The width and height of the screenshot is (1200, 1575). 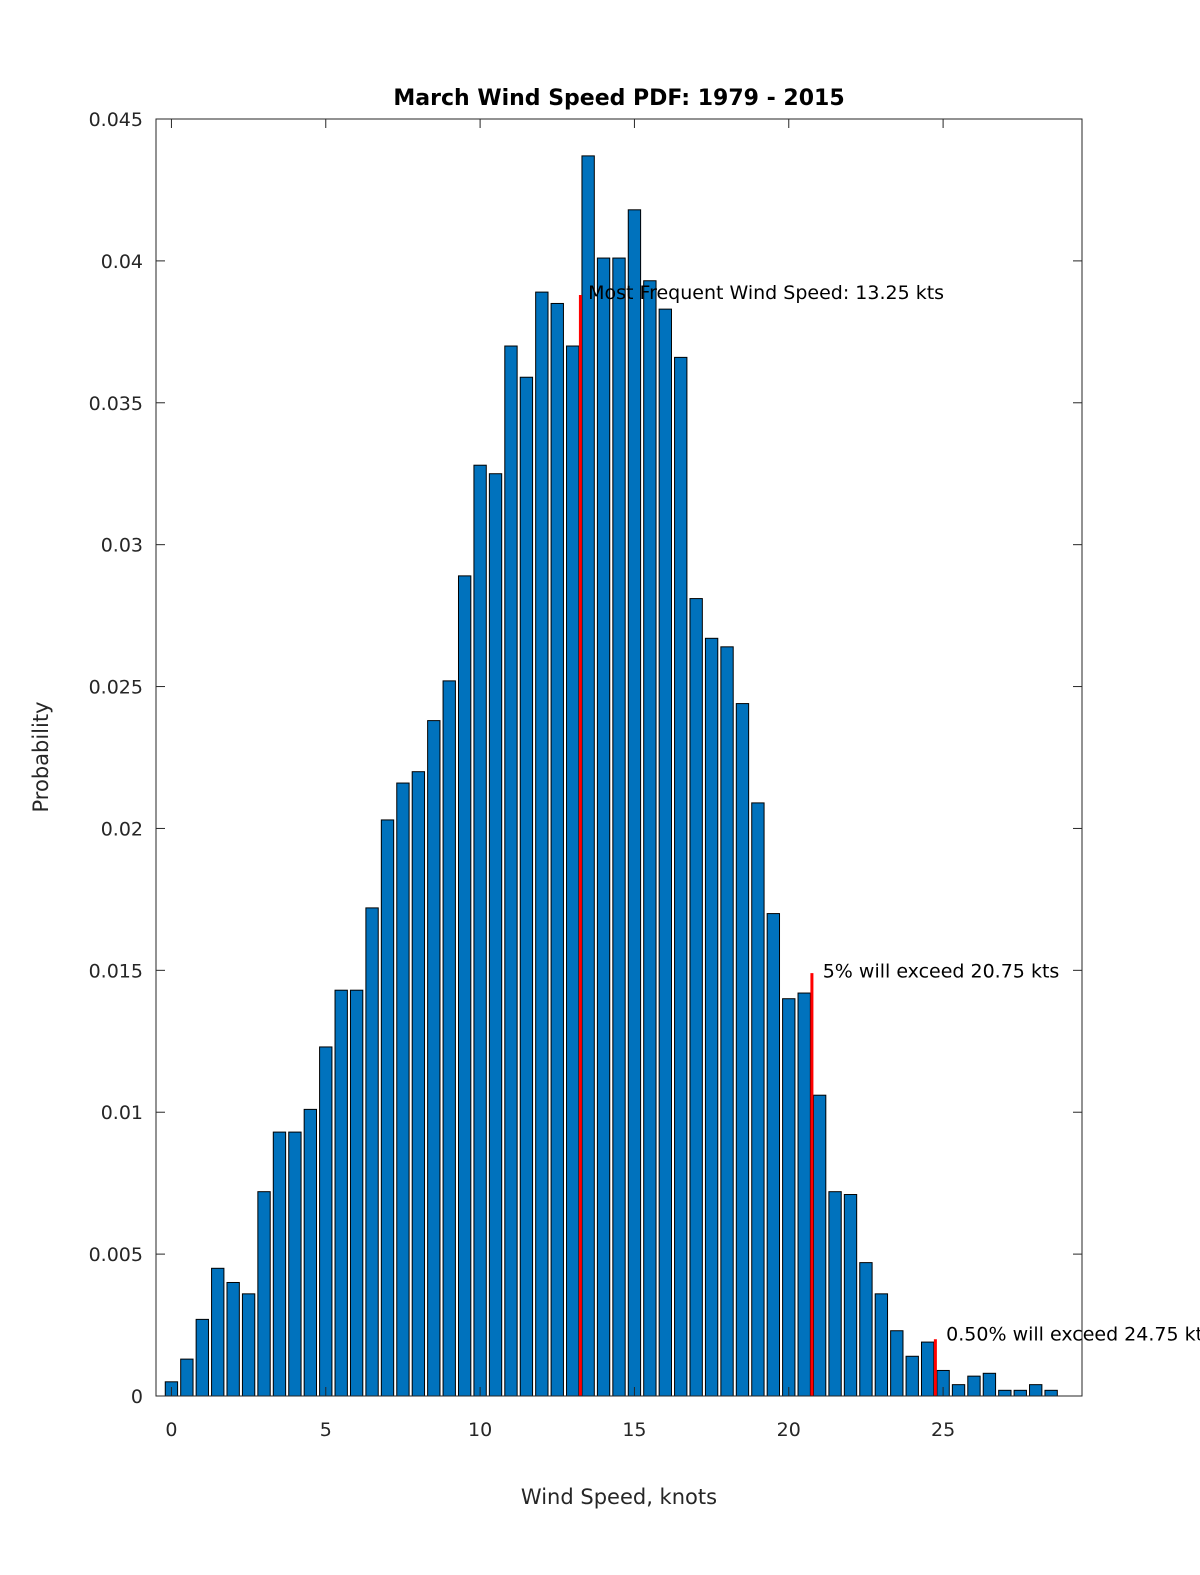 What do you see at coordinates (1073, 1335) in the screenshot?
I see `marker-annotation: 0.50% will exceed 24.75 kts` at bounding box center [1073, 1335].